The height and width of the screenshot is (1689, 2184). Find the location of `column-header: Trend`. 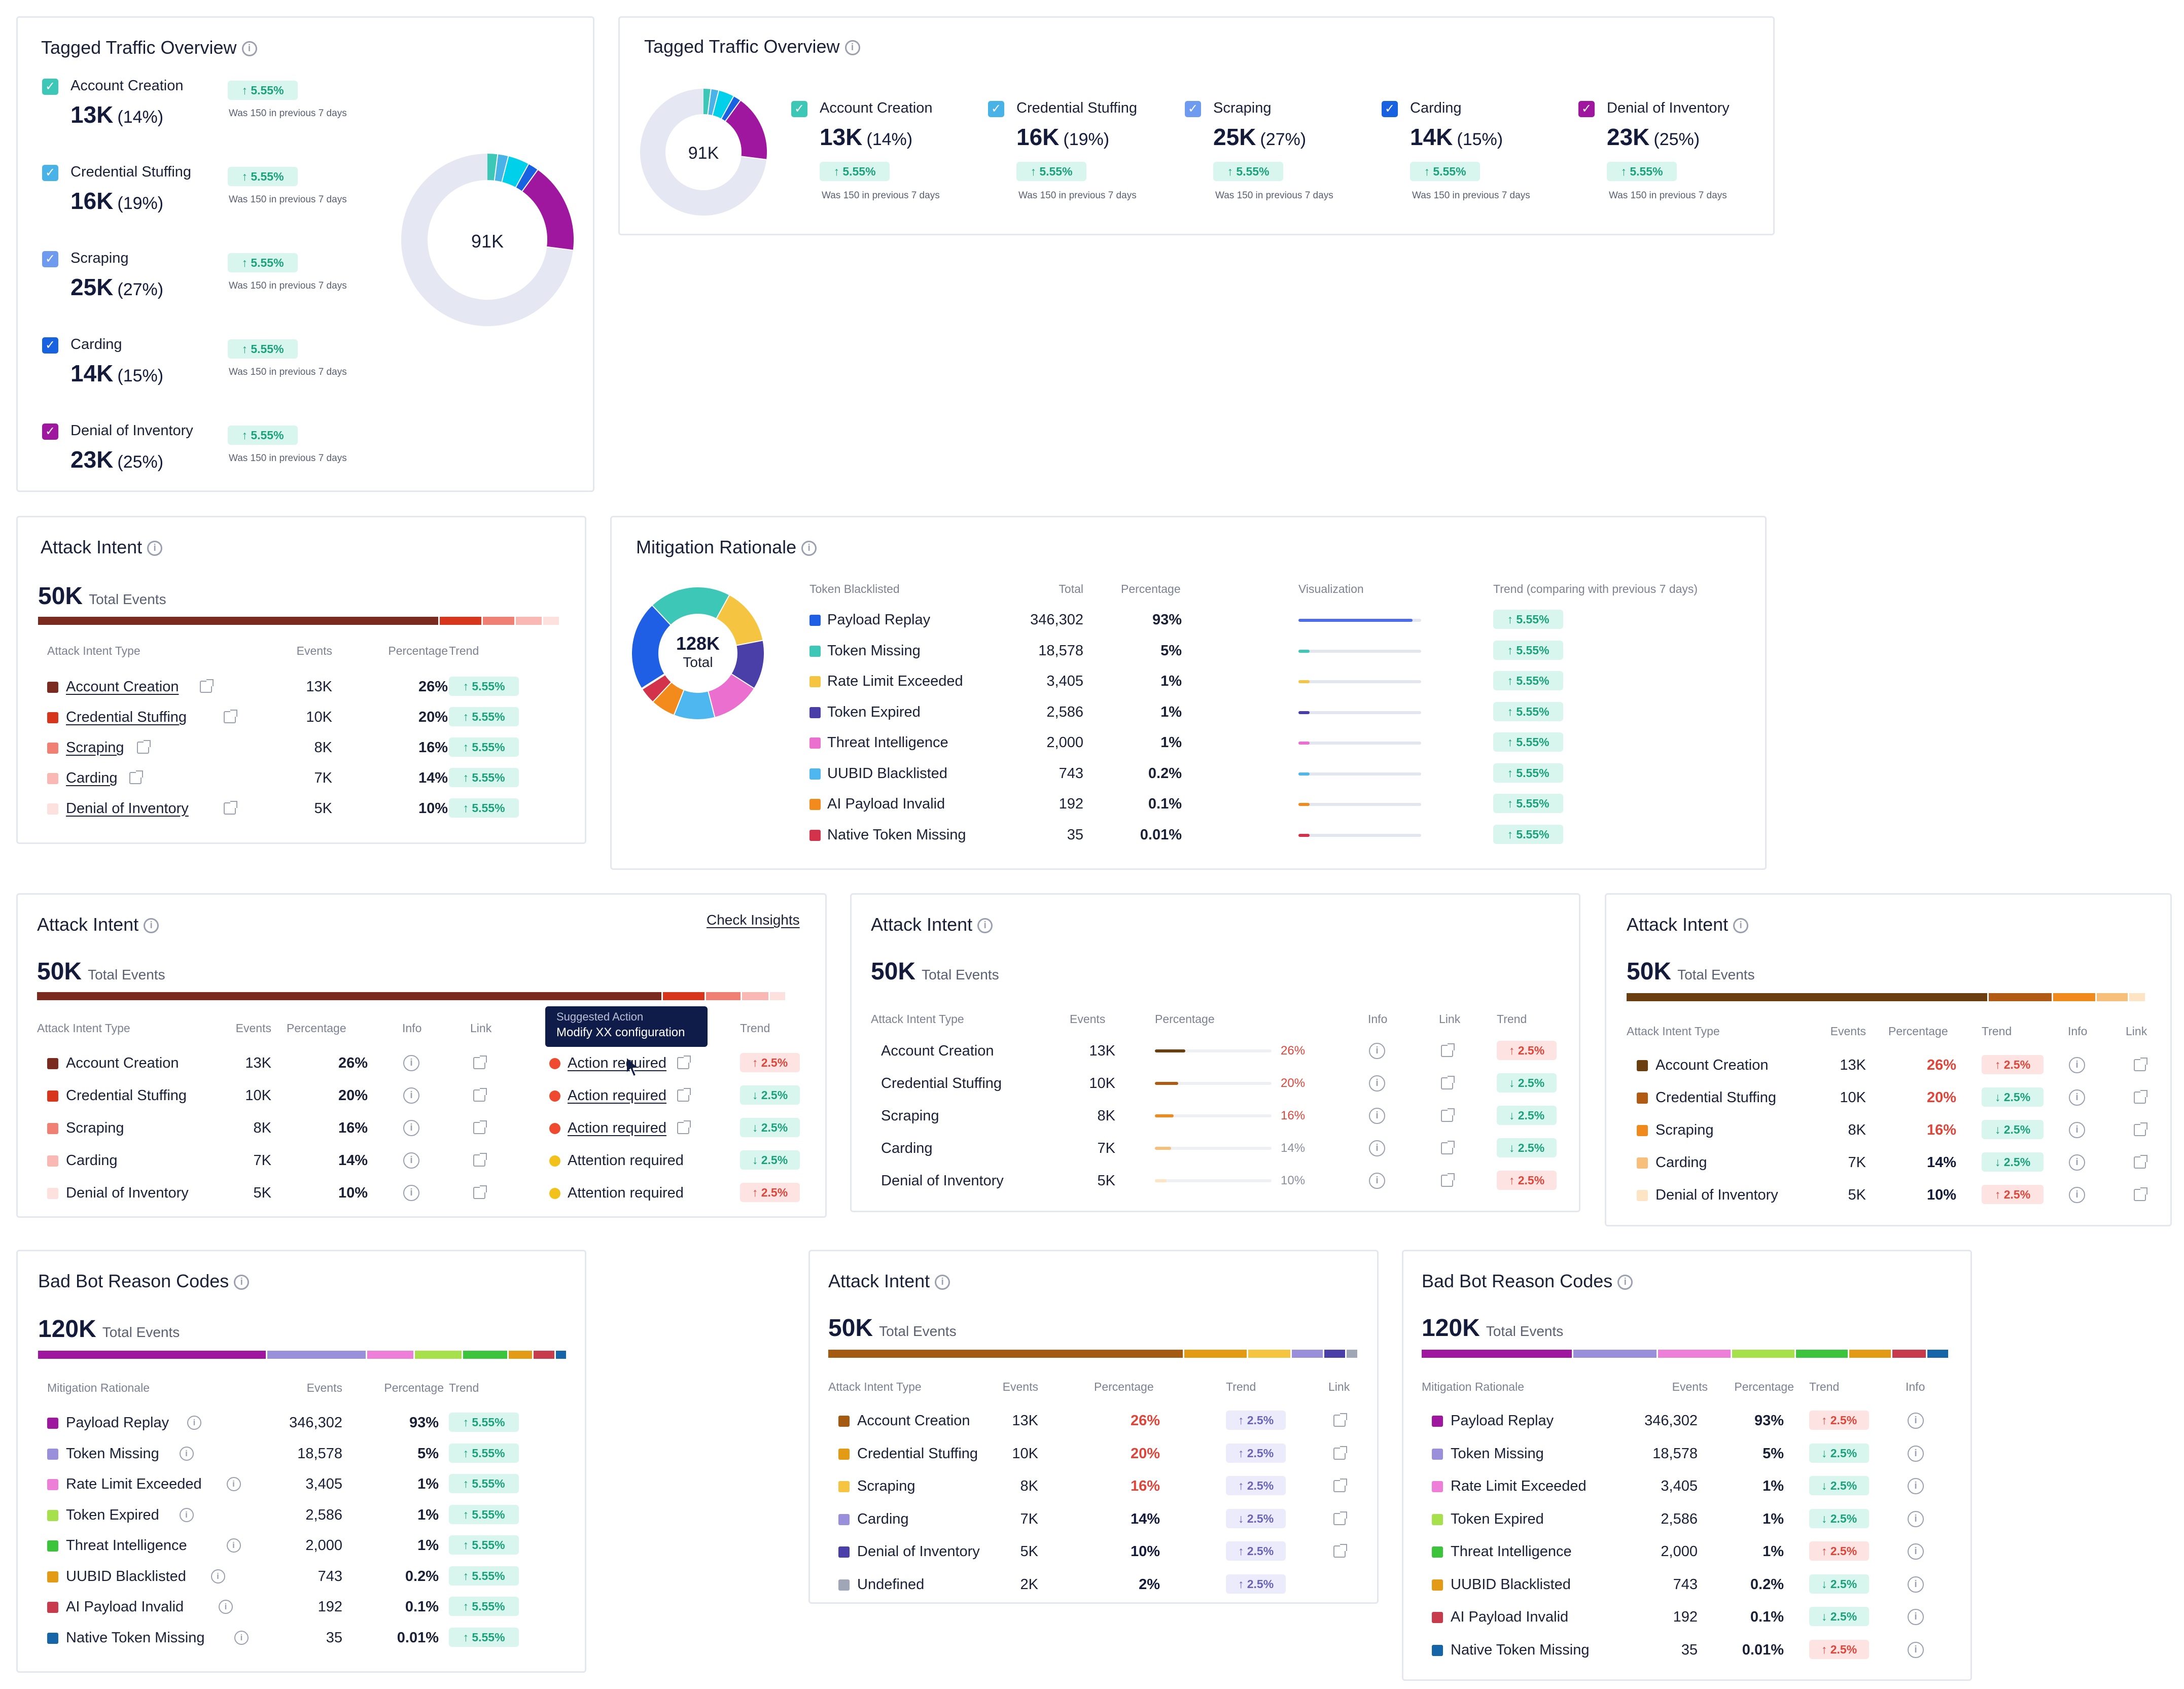

column-header: Trend is located at coordinates (755, 1028).